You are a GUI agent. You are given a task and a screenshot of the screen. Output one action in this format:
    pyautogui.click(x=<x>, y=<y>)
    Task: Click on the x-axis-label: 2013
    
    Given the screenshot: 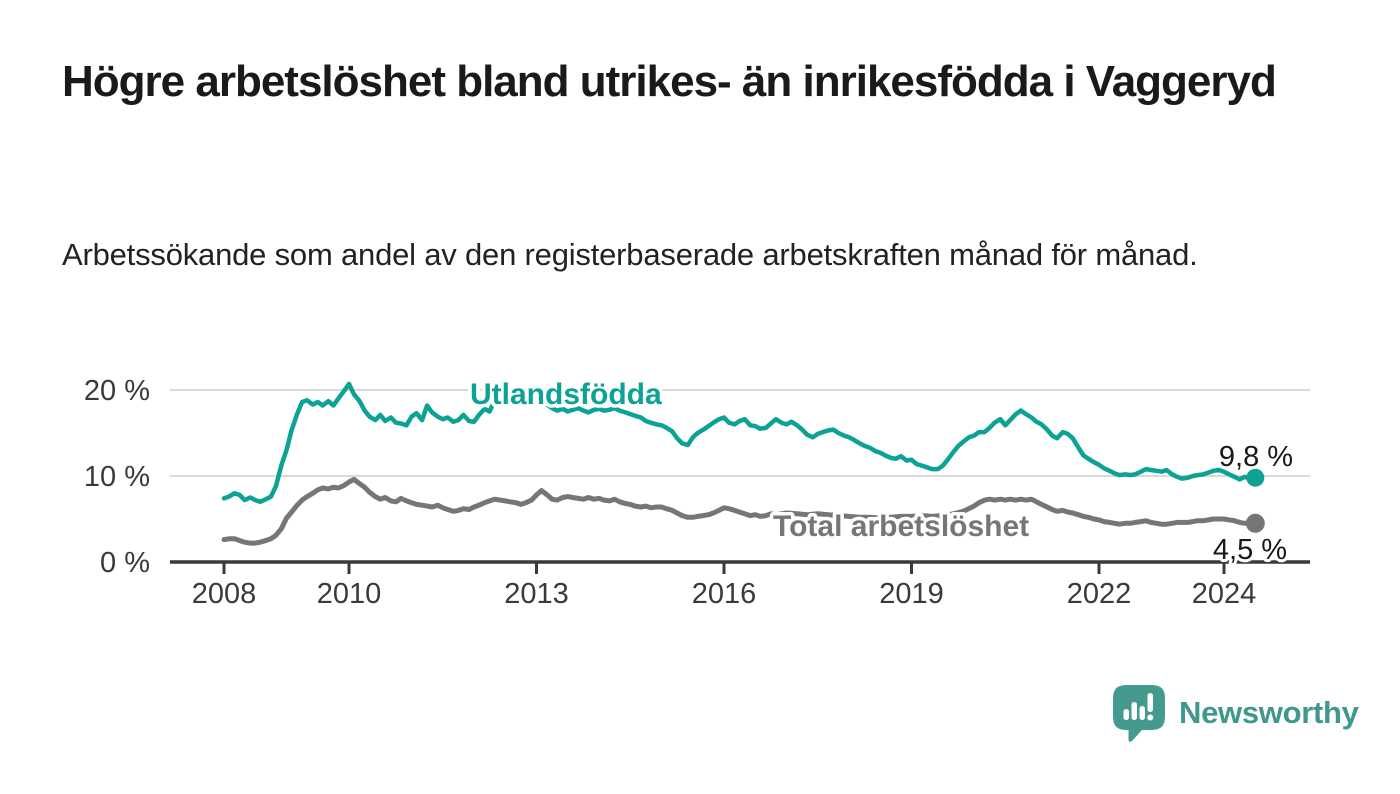 What is the action you would take?
    pyautogui.click(x=536, y=594)
    